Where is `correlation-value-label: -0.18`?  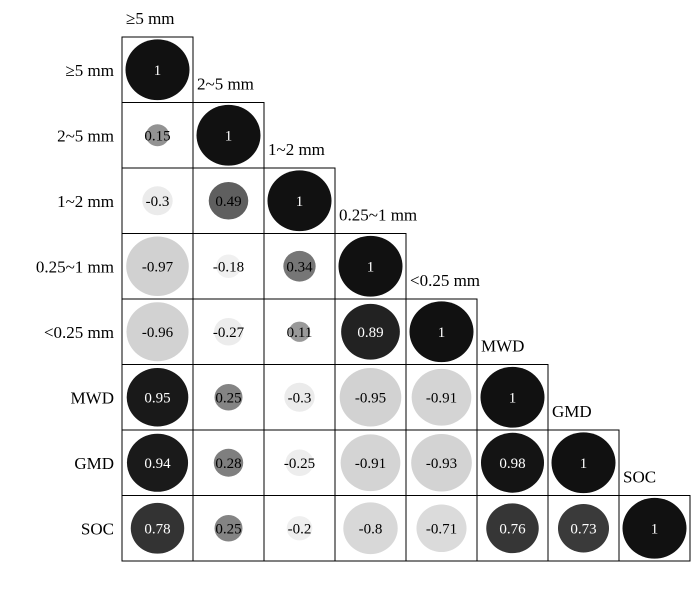 correlation-value-label: -0.18 is located at coordinates (228, 267).